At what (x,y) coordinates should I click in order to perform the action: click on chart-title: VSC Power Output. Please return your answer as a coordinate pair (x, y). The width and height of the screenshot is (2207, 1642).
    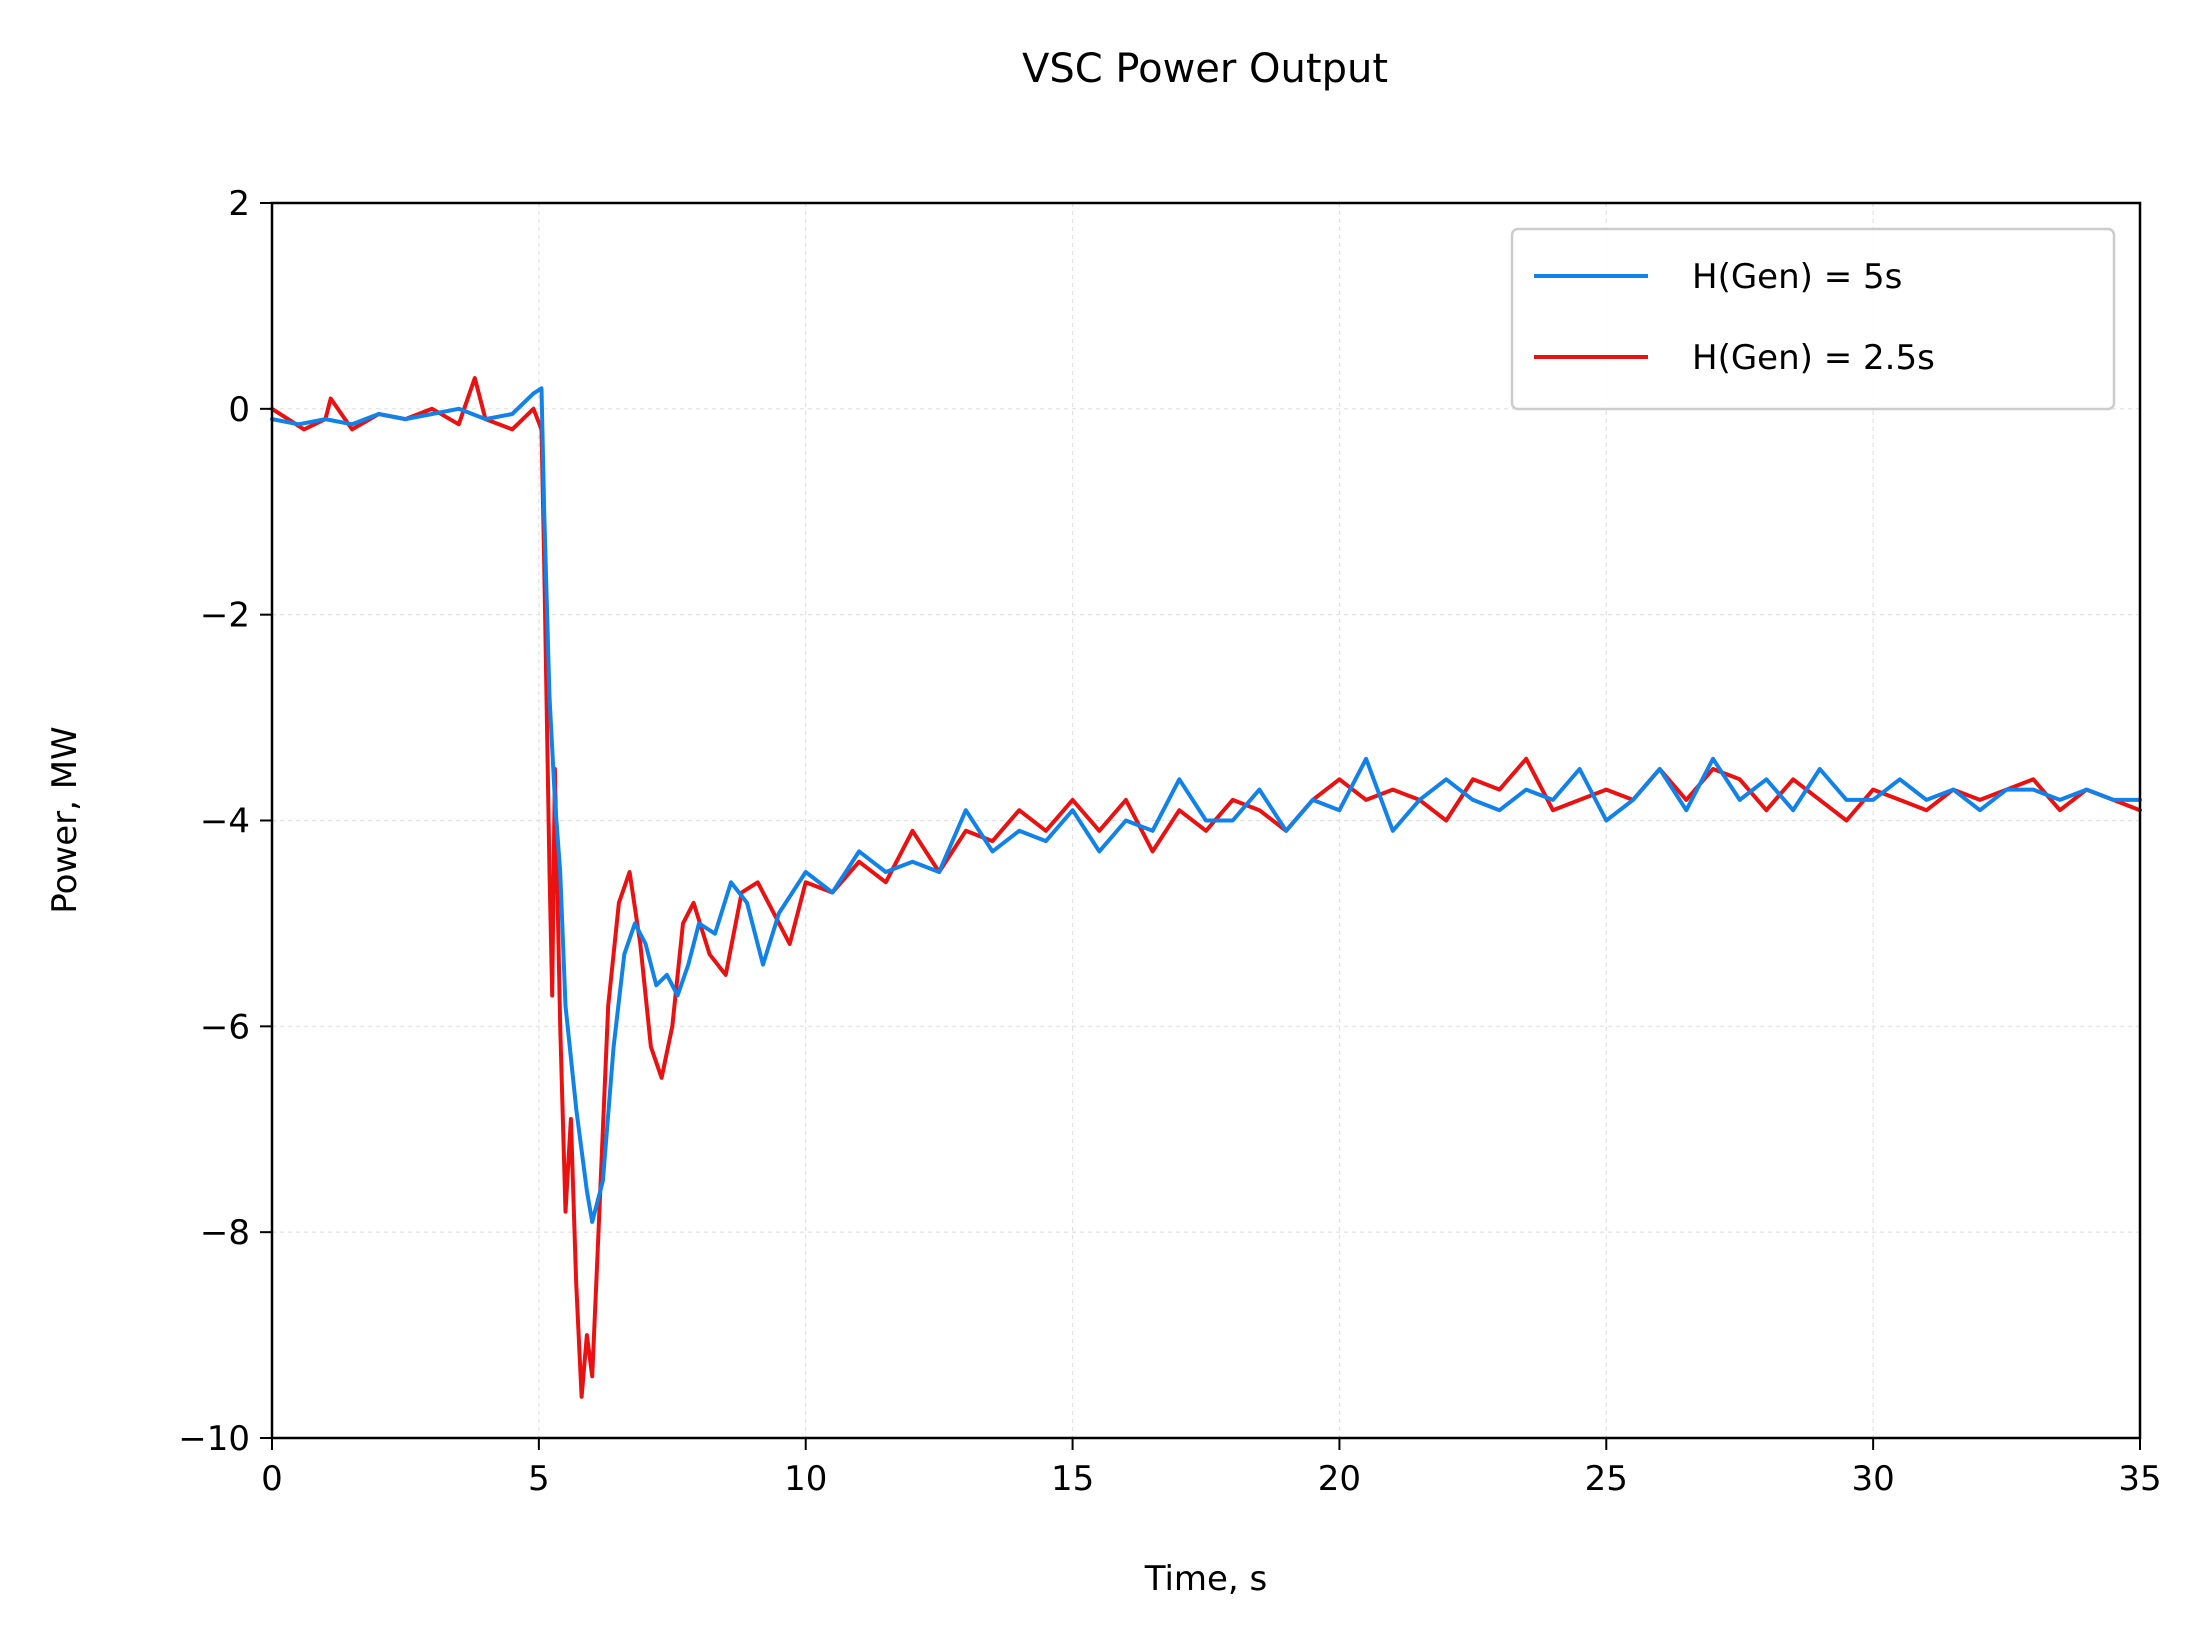
    Looking at the image, I should click on (1205, 69).